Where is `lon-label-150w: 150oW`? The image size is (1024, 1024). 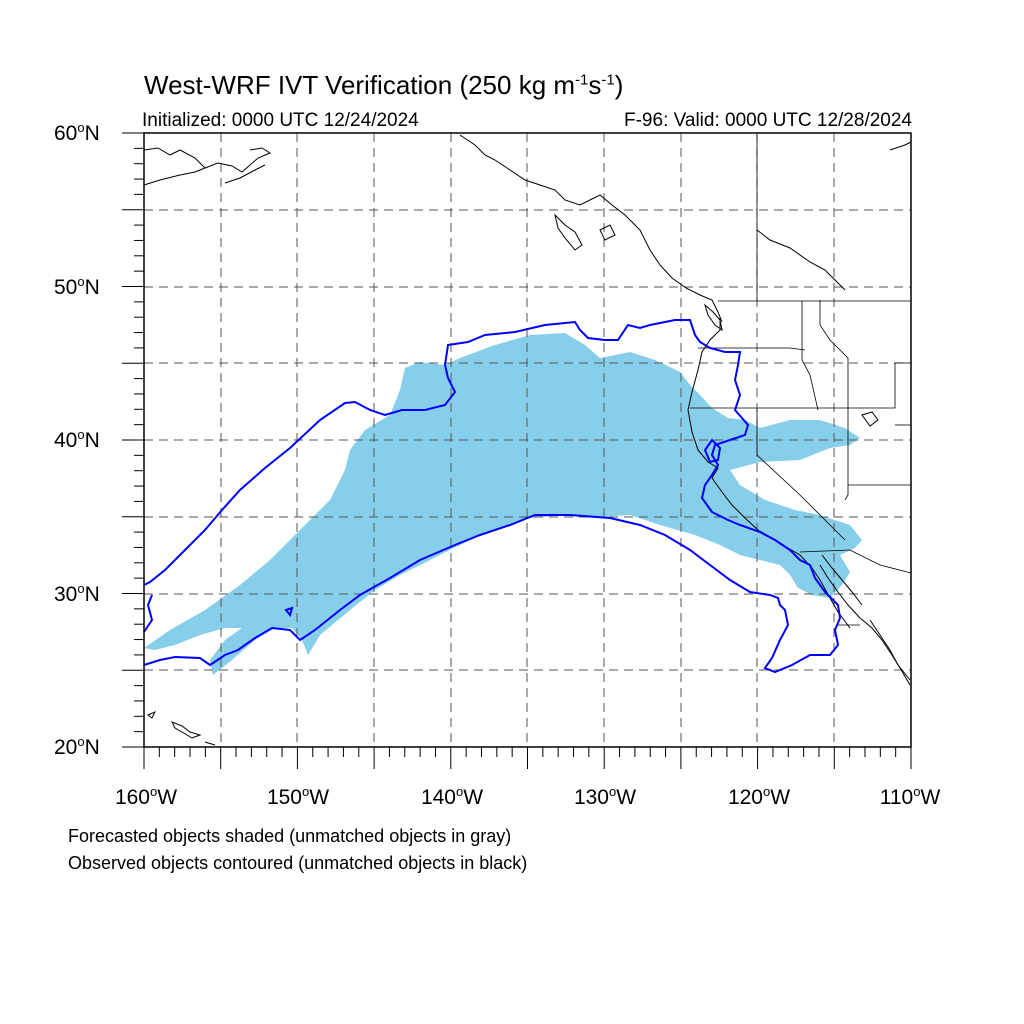
lon-label-150w: 150oW is located at coordinates (298, 796).